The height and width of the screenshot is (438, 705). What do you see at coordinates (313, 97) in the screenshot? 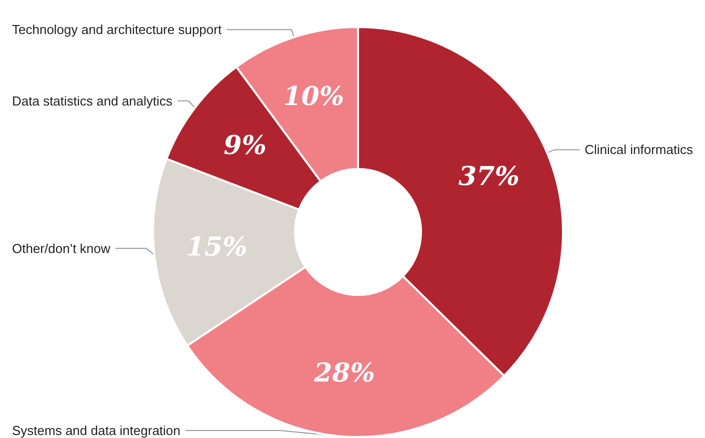
I see `data-label: 10%` at bounding box center [313, 97].